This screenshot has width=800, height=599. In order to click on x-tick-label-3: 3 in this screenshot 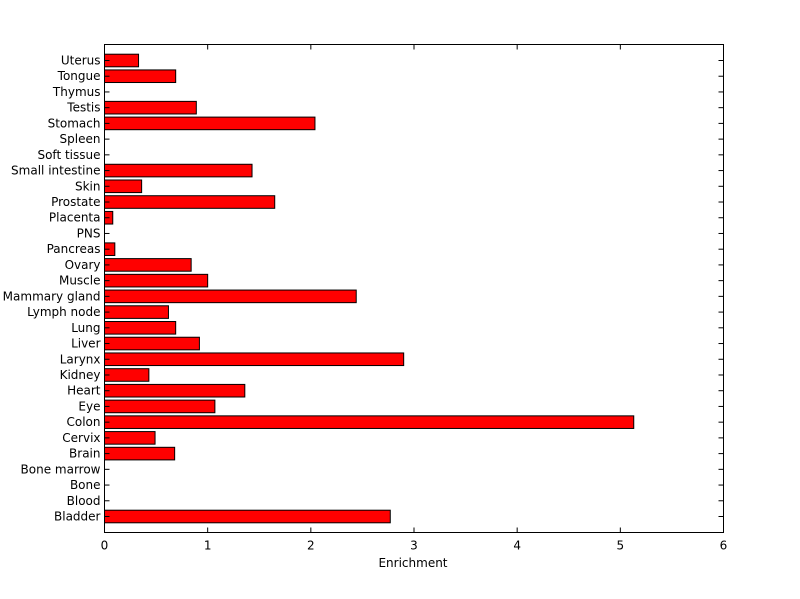, I will do `click(414, 546)`.